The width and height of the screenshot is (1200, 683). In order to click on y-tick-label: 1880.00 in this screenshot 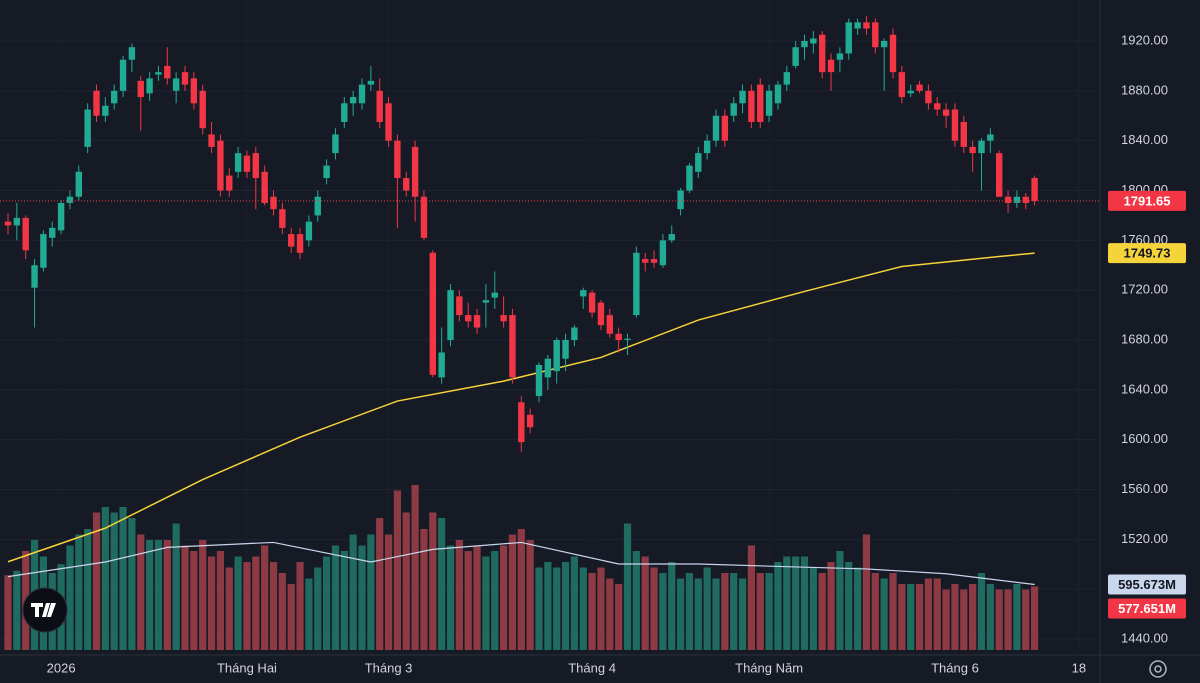, I will do `click(1144, 89)`.